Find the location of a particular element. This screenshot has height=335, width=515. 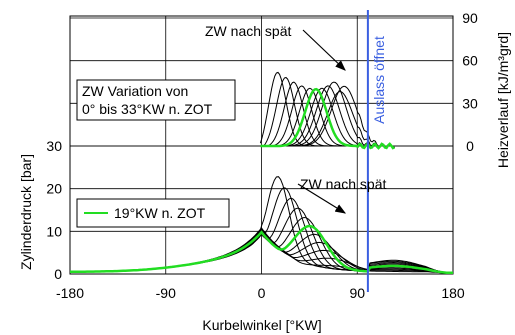

heat-curve-highlight is located at coordinates (328, 118).